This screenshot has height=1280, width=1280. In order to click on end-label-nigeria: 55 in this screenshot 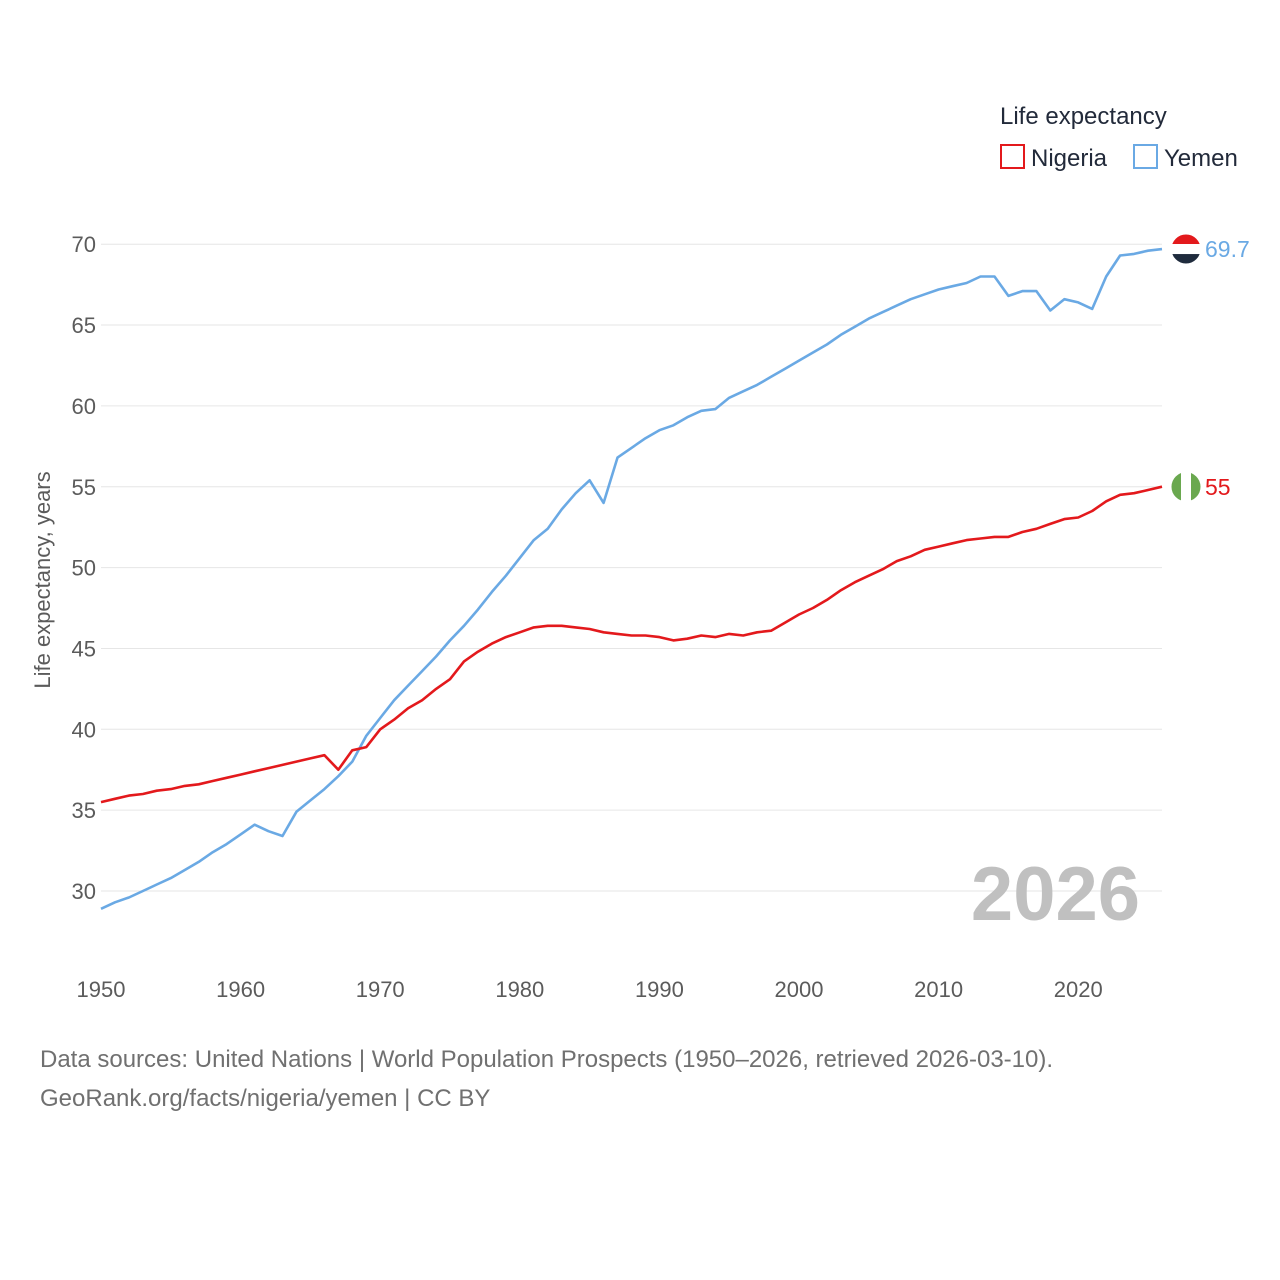, I will do `click(1218, 487)`.